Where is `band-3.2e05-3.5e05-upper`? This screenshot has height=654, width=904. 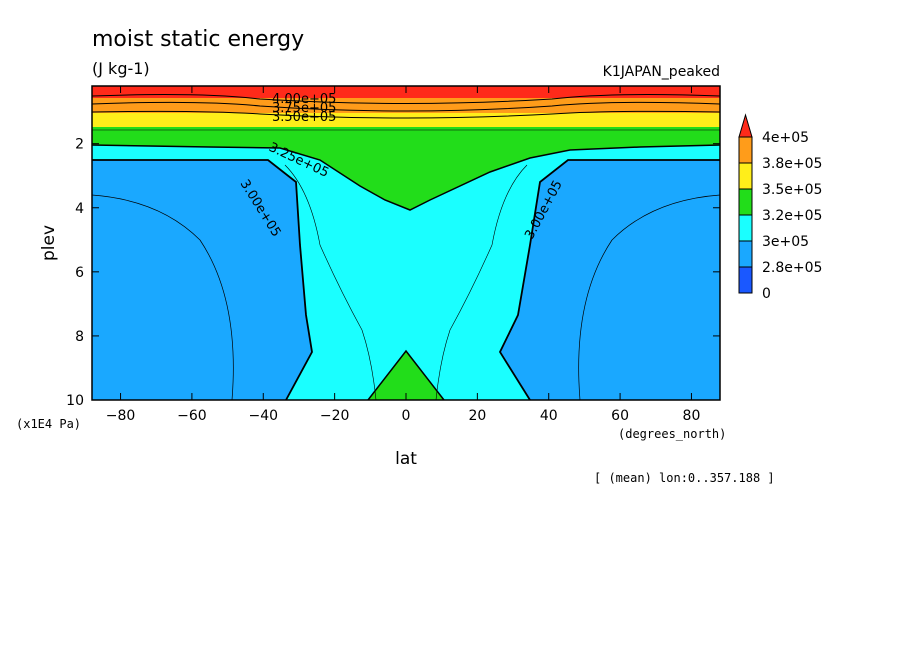 band-3.2e05-3.5e05-upper is located at coordinates (406, 168).